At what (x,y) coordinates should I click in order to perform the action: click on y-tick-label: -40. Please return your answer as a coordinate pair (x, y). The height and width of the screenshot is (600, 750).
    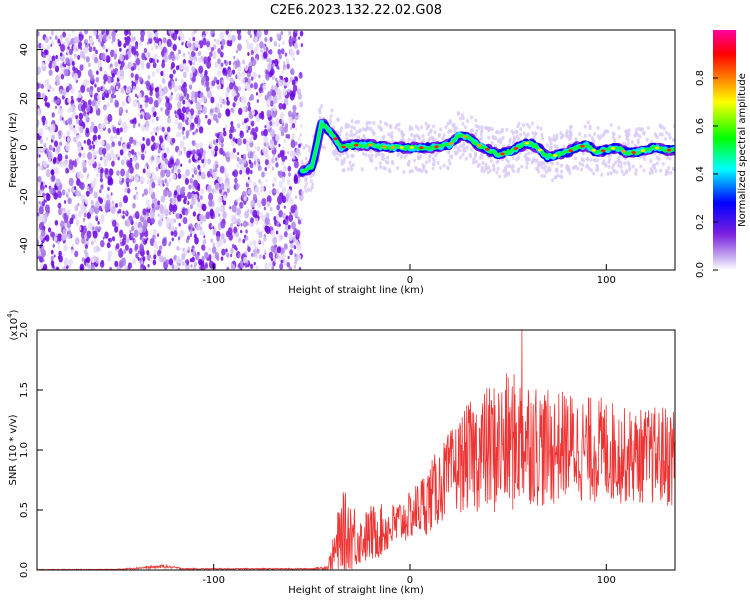
    Looking at the image, I should click on (24, 245).